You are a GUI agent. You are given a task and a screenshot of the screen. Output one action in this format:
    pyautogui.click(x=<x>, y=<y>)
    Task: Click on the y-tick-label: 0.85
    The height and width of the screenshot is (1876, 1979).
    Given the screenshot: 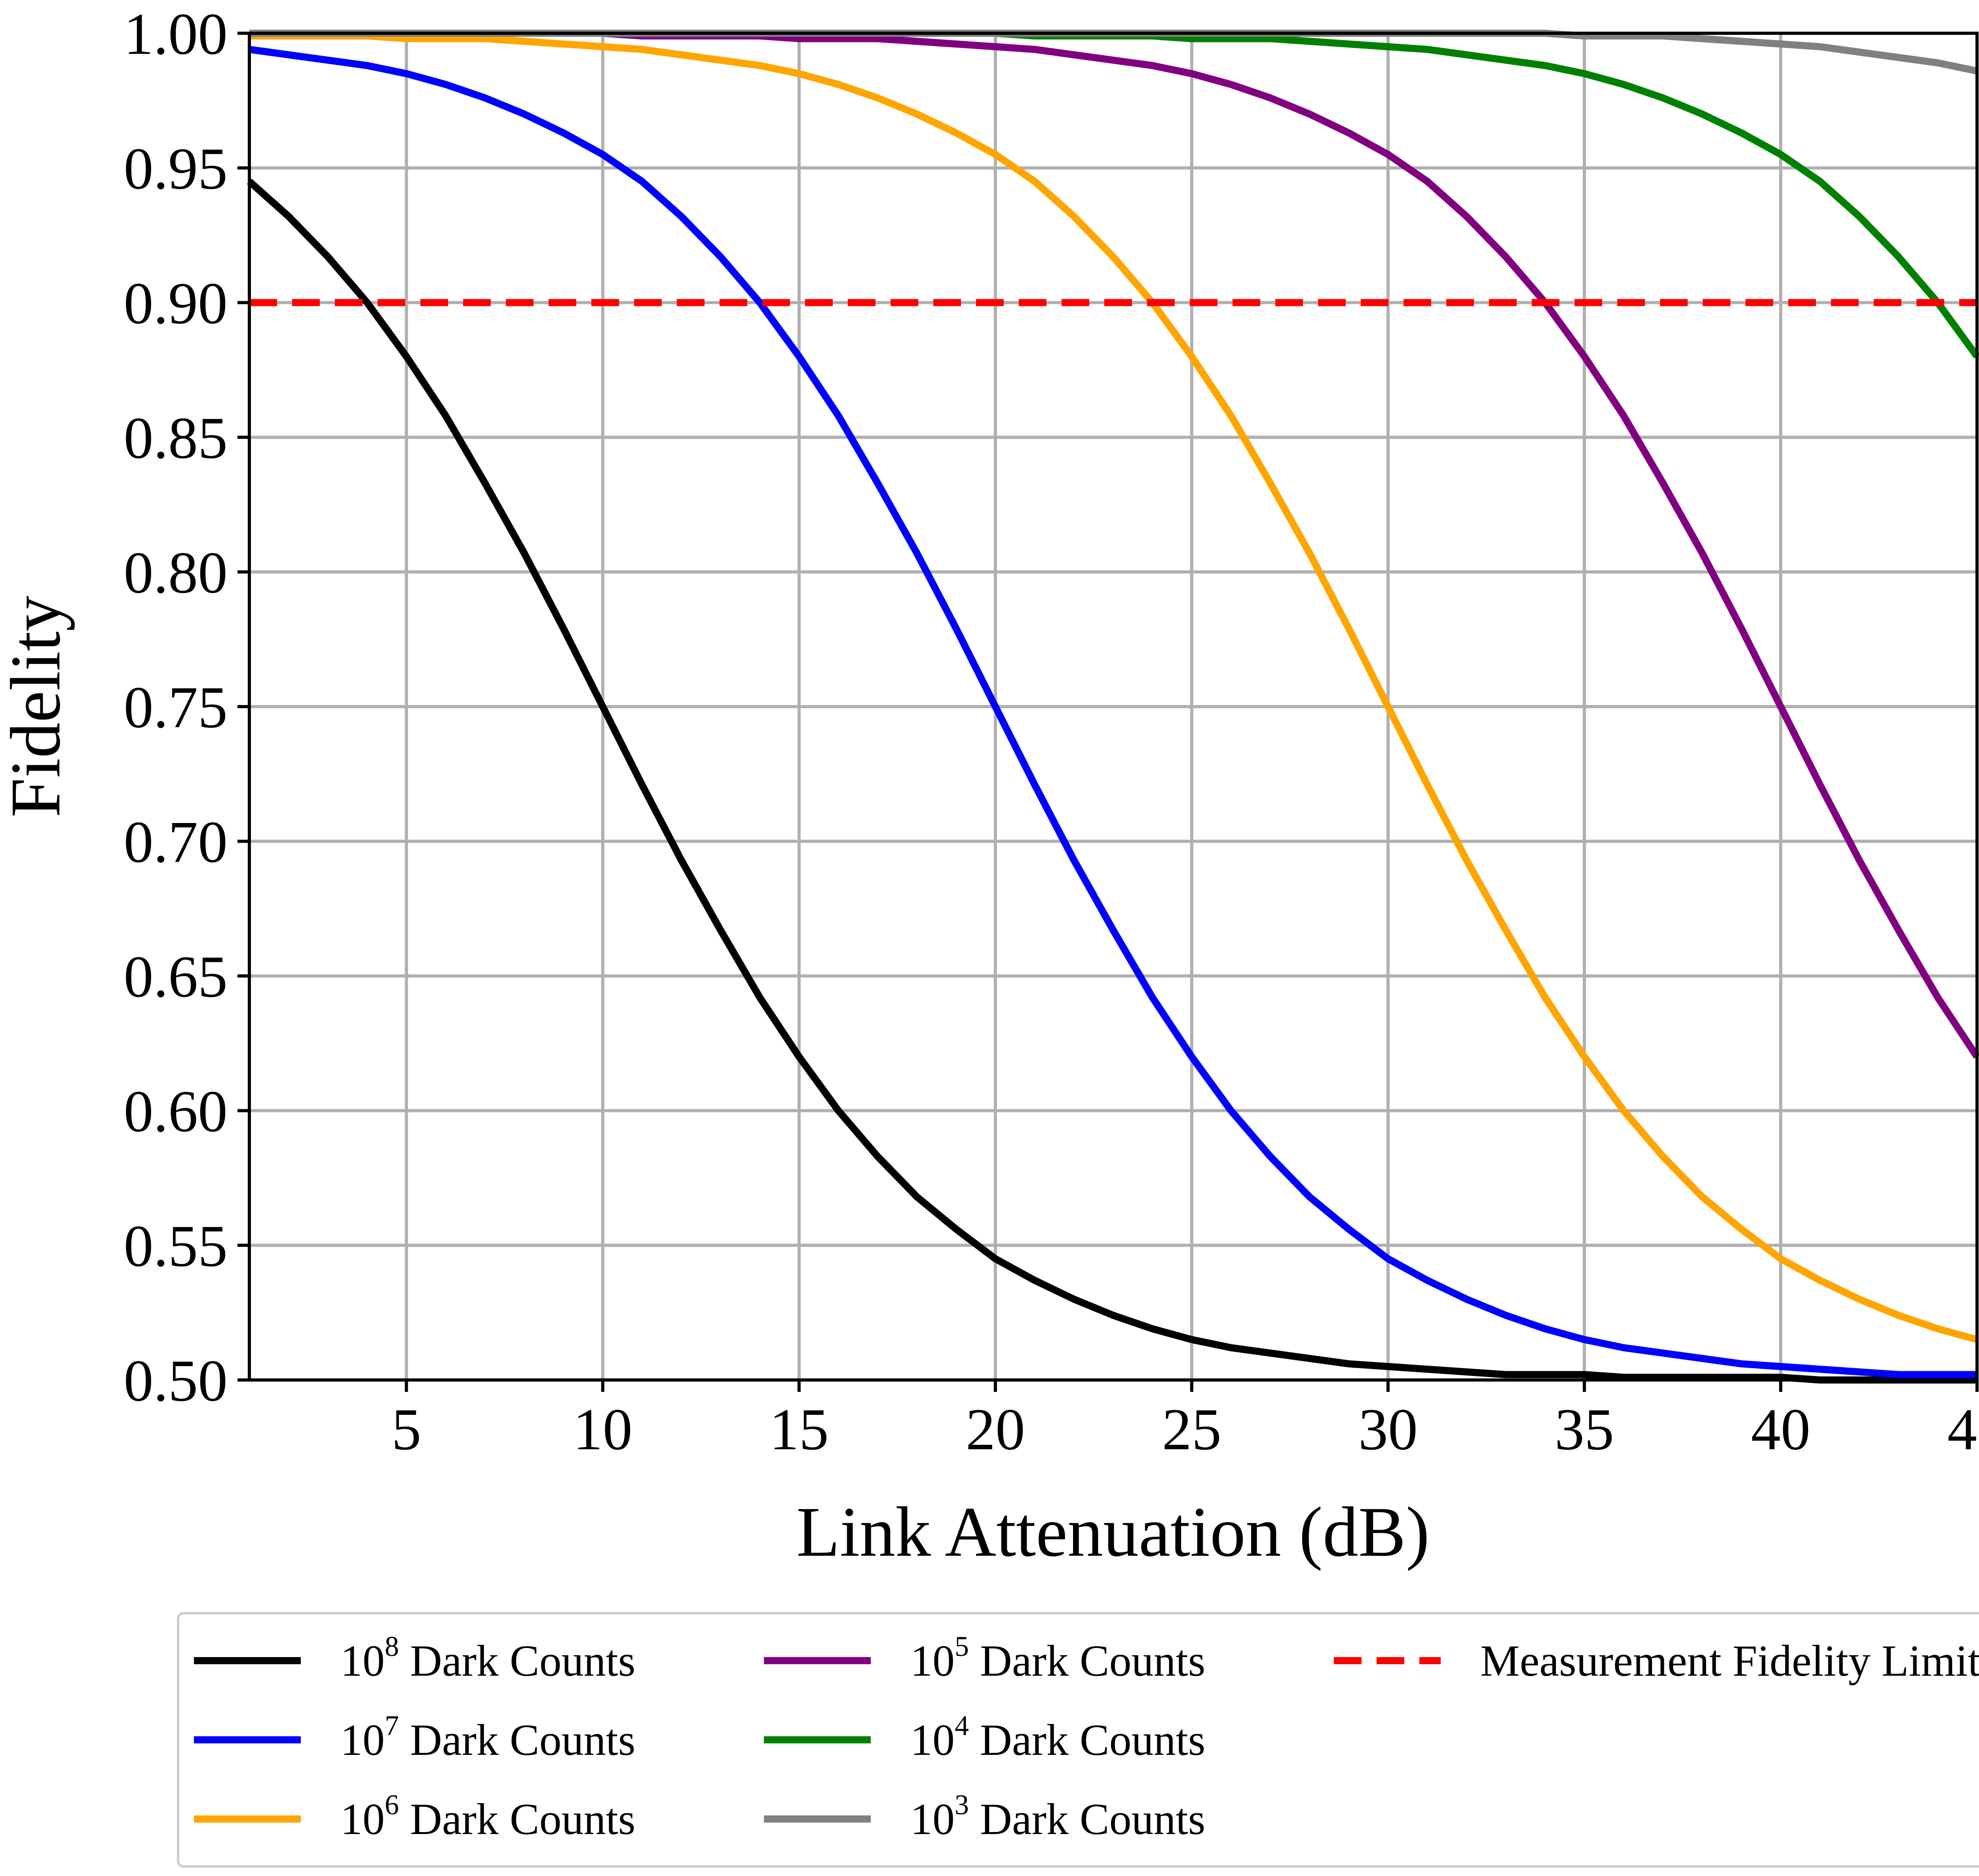 What is the action you would take?
    pyautogui.click(x=176, y=438)
    